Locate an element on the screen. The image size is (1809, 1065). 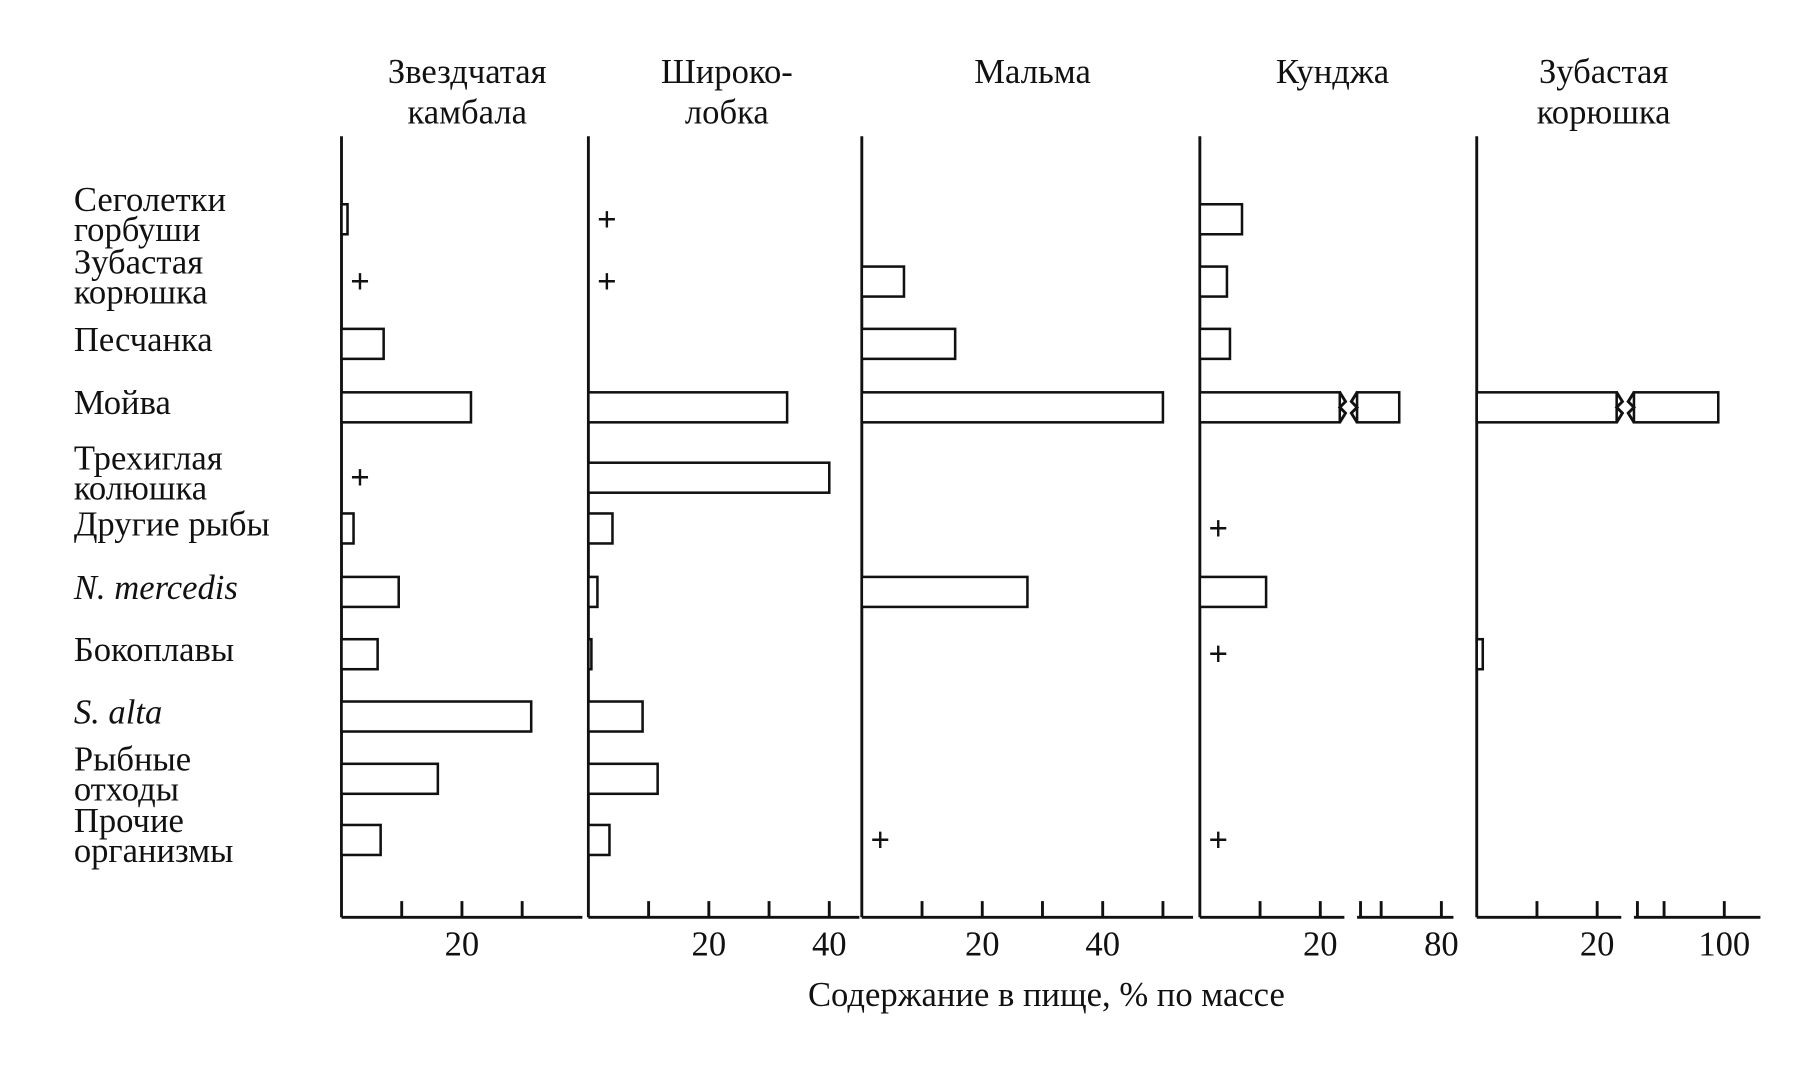
category-line: Зубастая is located at coordinates (138, 262).